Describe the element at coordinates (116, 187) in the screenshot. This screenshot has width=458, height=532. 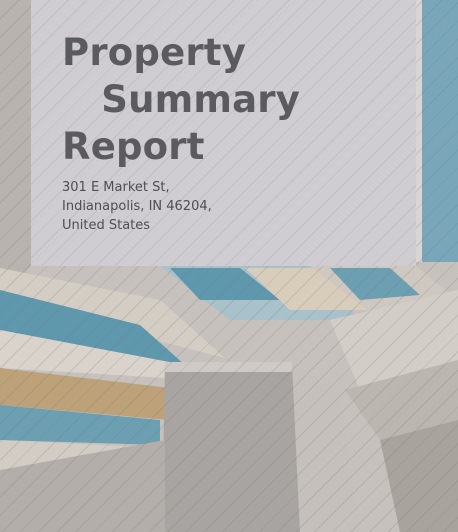
I see `address-line-1: 301 E Market St,` at that location.